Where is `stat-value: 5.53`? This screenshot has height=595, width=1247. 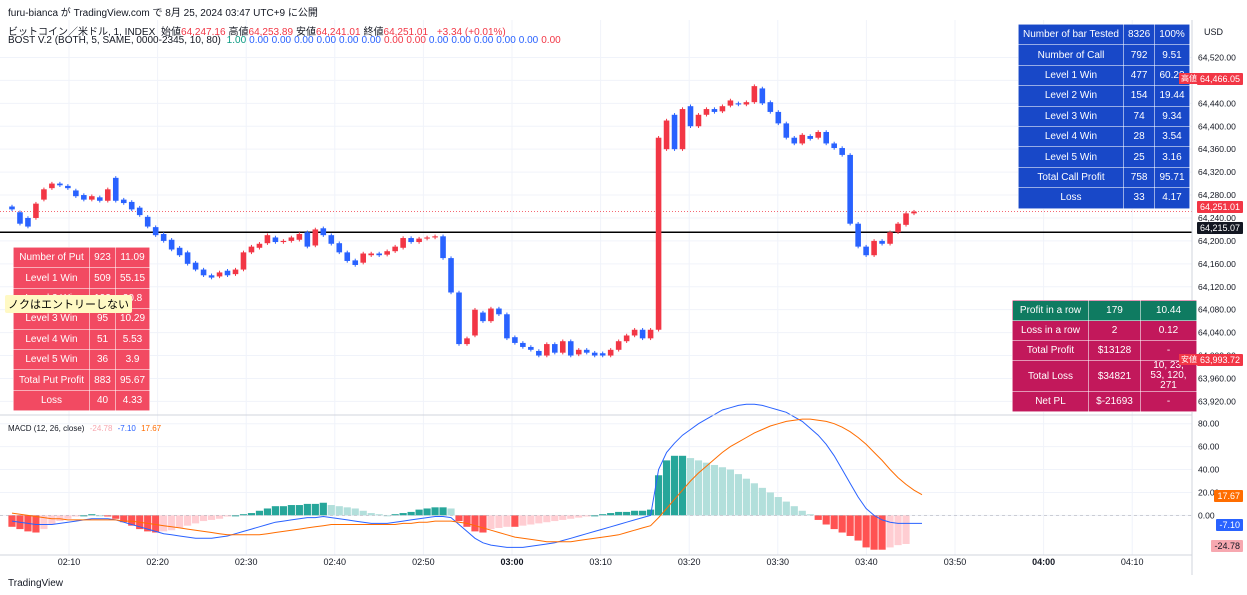 stat-value: 5.53 is located at coordinates (132, 339).